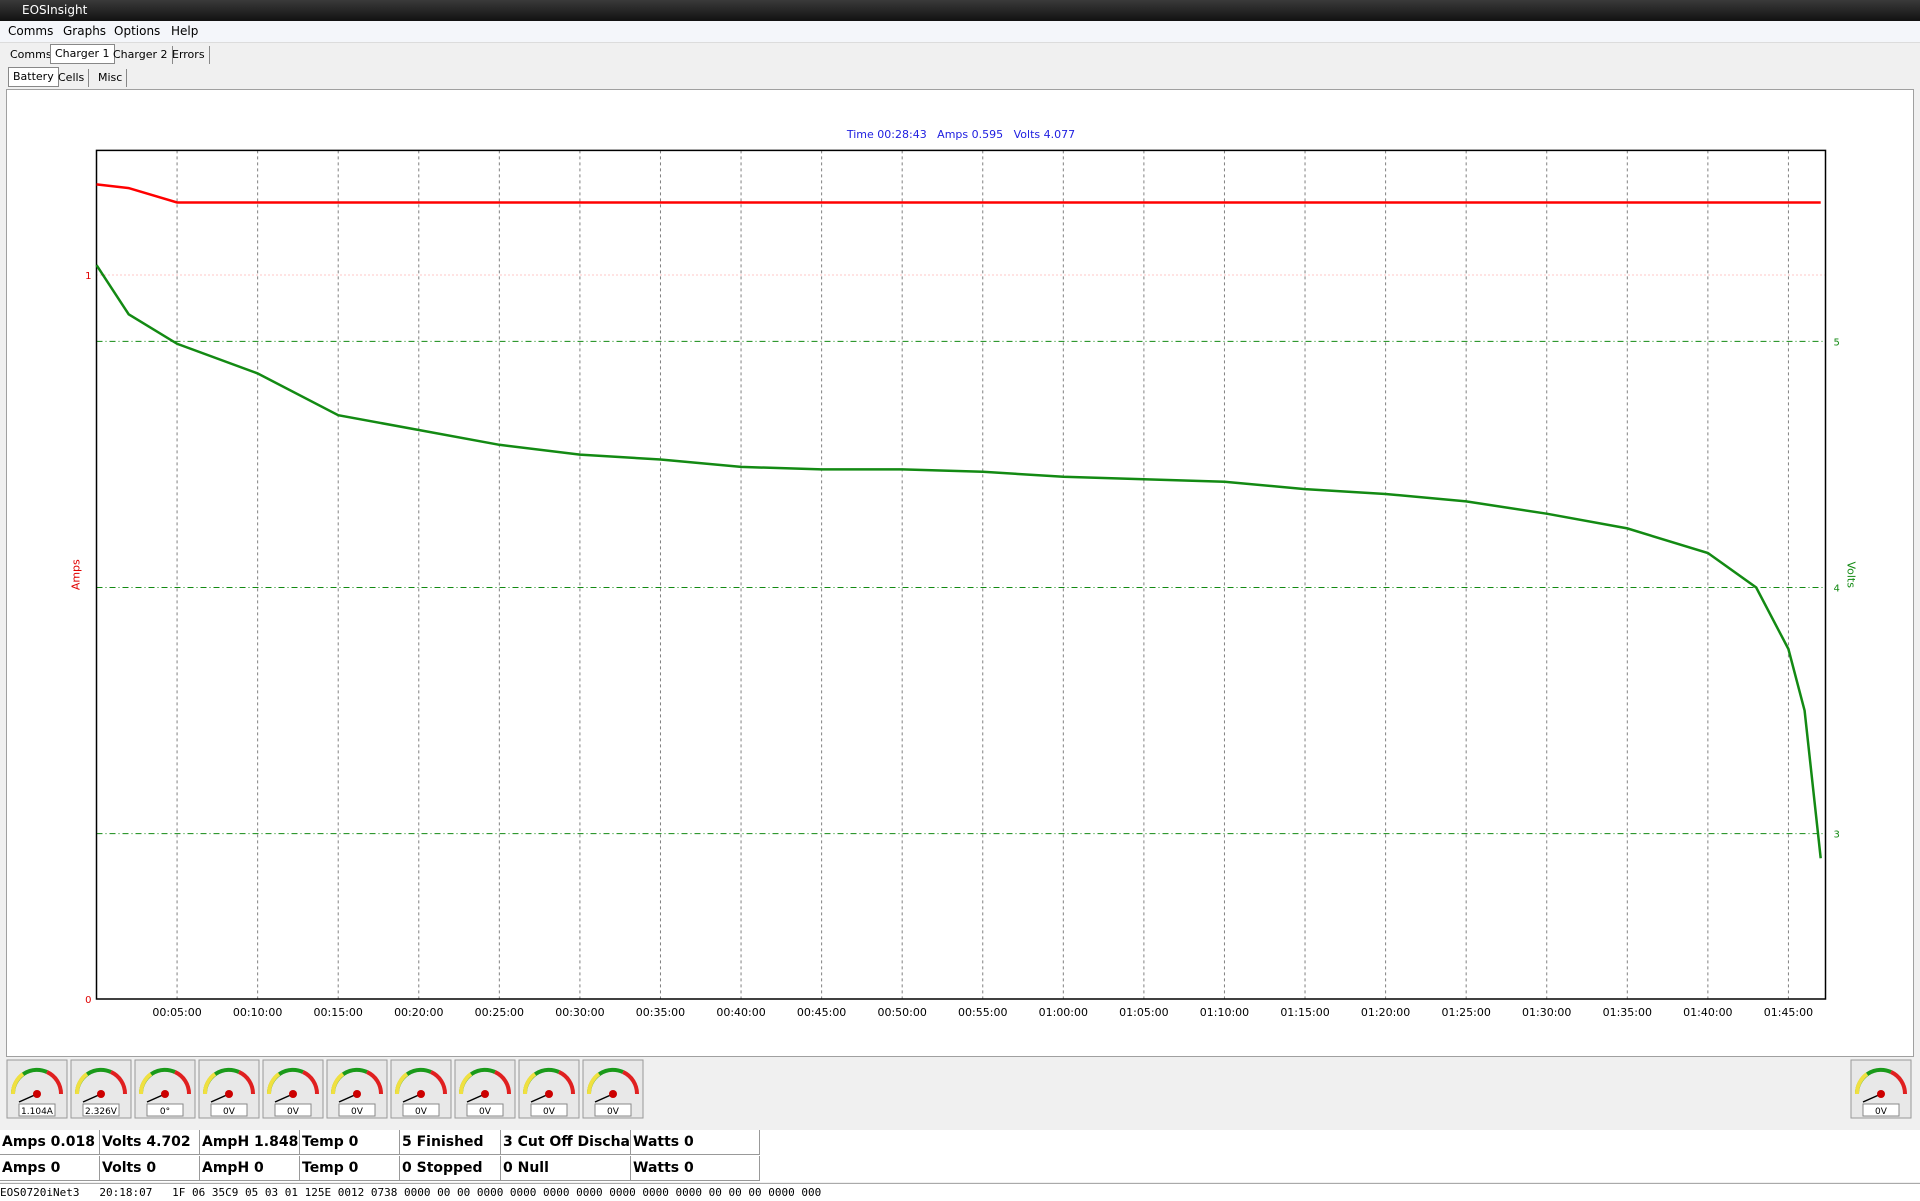 The height and width of the screenshot is (1201, 1920). Describe the element at coordinates (579, 1012) in the screenshot. I see `x-tick-label: 00:30:00` at that location.